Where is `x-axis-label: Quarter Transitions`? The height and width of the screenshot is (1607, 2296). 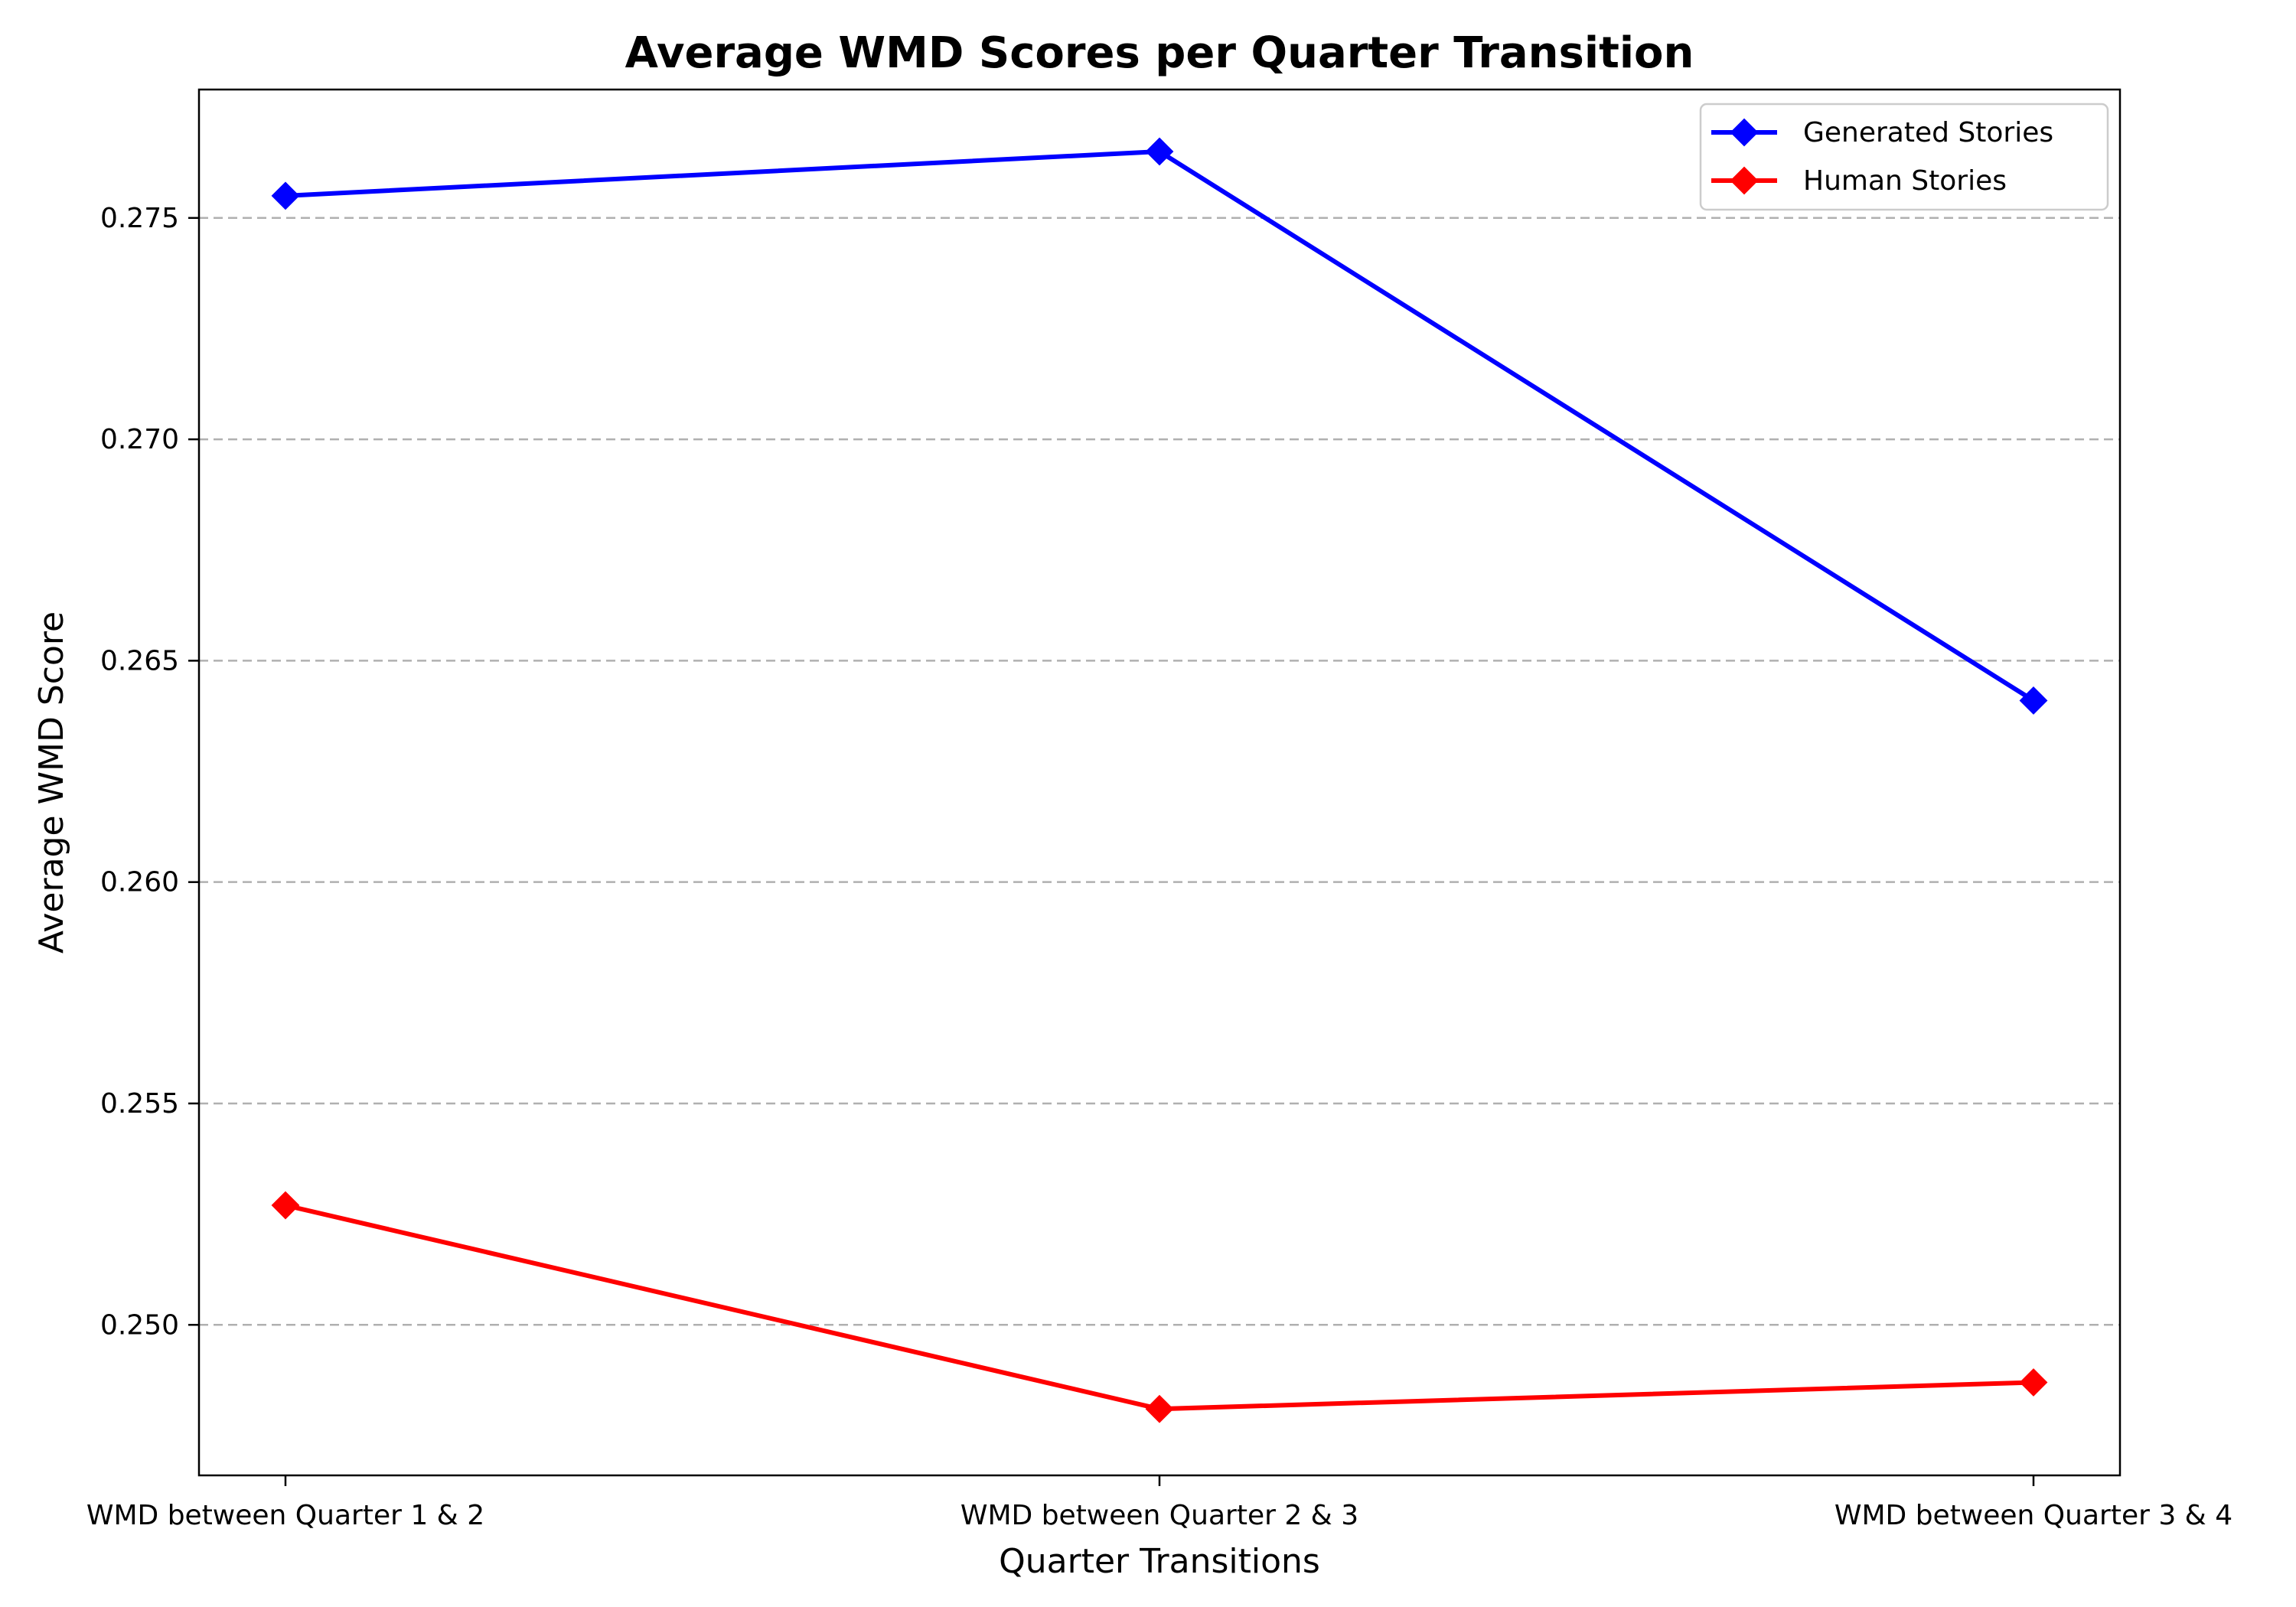 x-axis-label: Quarter Transitions is located at coordinates (1159, 1561).